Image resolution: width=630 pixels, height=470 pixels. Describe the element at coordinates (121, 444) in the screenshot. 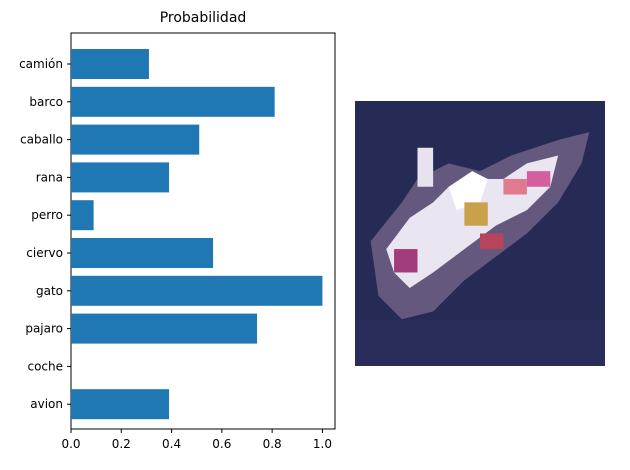

I see `x-tick-label: 0.2` at that location.